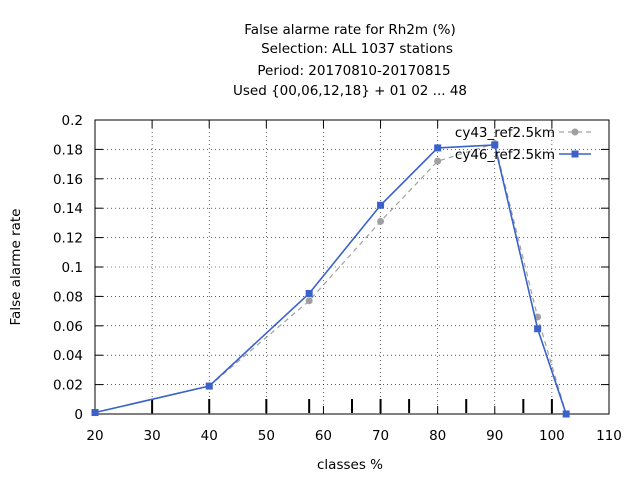 Image resolution: width=640 pixels, height=480 pixels. What do you see at coordinates (16, 267) in the screenshot?
I see `y-axis-label: False alarme rate` at bounding box center [16, 267].